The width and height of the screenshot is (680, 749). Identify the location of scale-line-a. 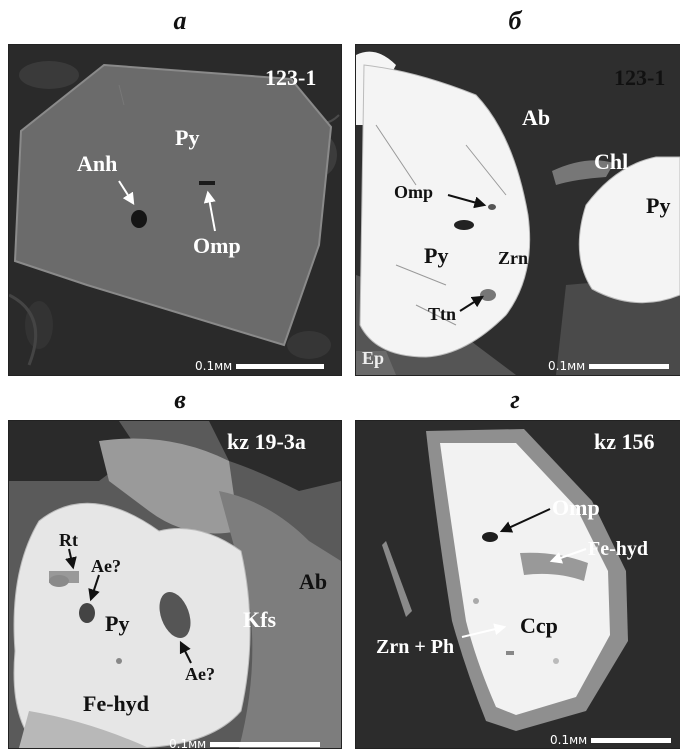
(280, 366).